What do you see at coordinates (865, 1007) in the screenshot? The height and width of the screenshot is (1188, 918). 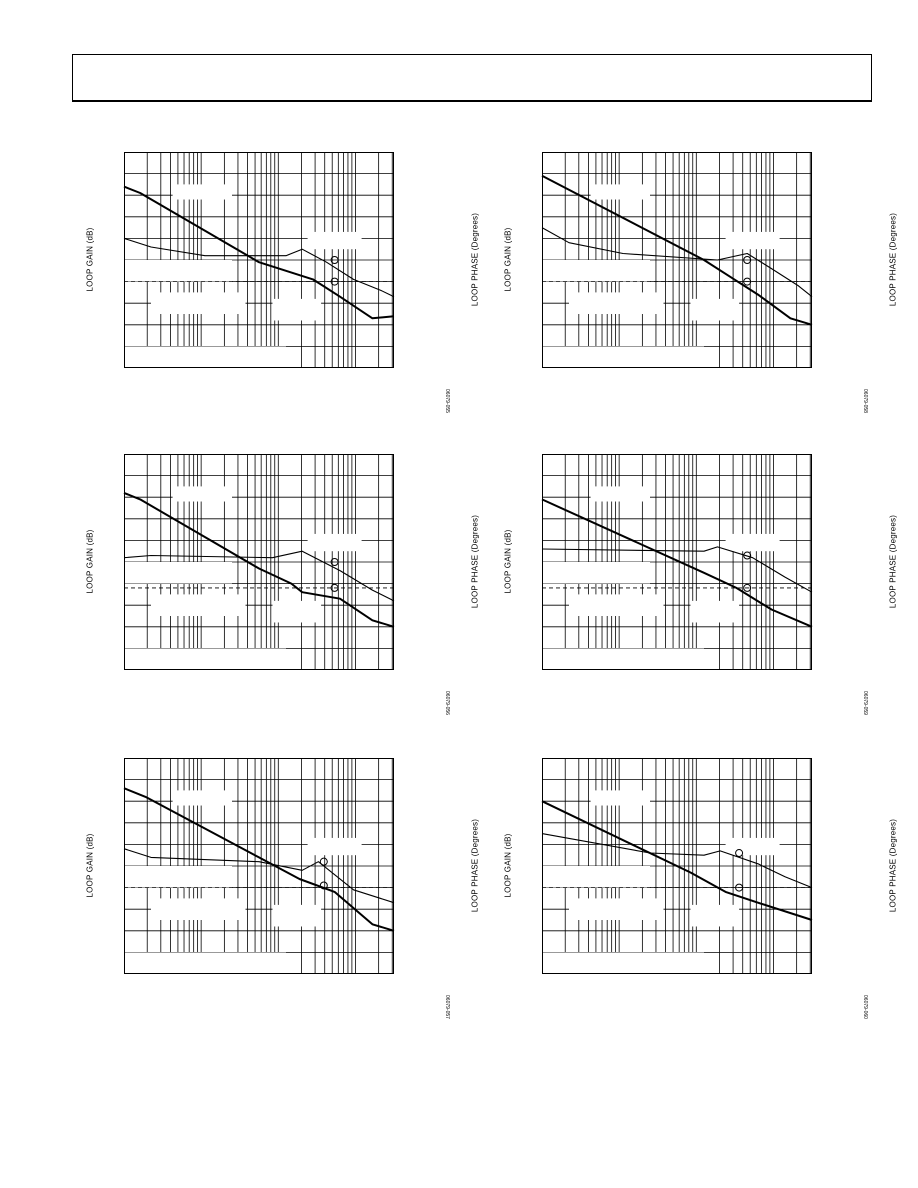 I see `figure-id: 06079-060` at bounding box center [865, 1007].